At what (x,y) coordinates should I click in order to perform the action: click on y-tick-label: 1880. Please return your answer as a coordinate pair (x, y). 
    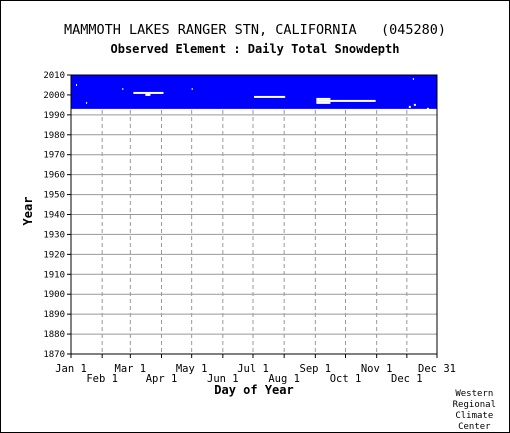
    Looking at the image, I should click on (54, 335).